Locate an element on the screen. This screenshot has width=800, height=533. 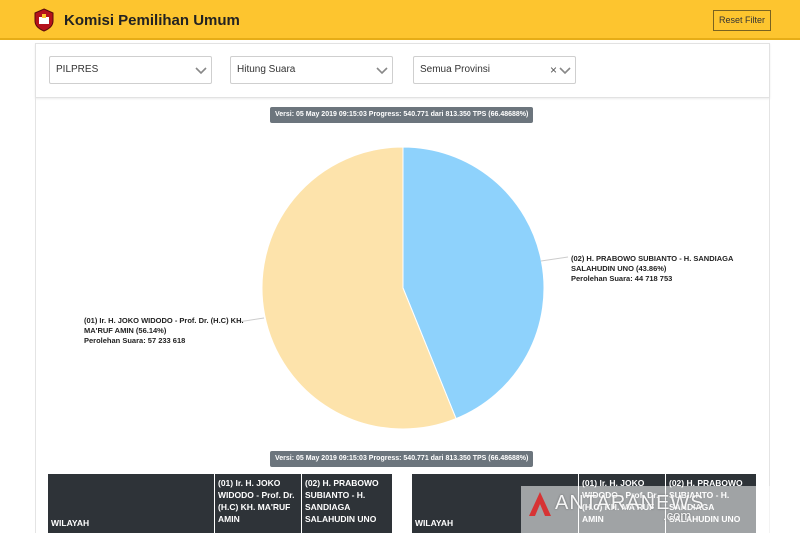
province-select: Semua Provinsi × is located at coordinates (494, 70).